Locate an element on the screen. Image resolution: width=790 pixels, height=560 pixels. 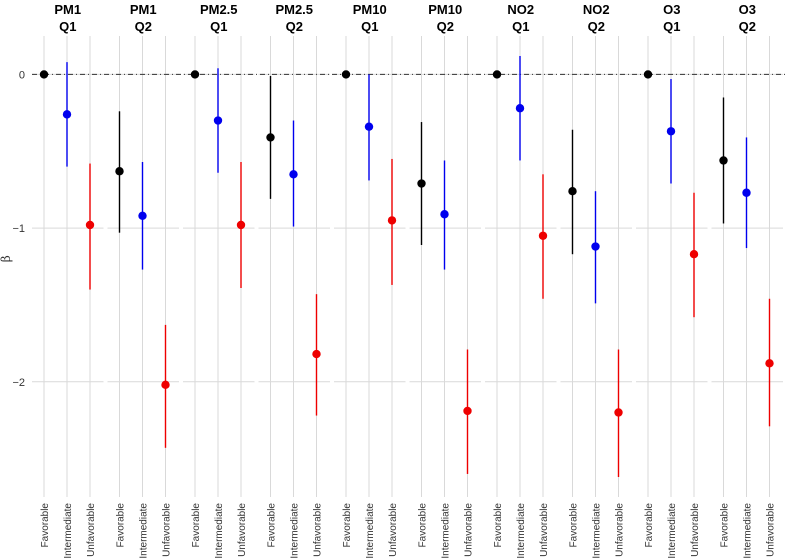
y-axis-label: β is located at coordinates (6, 258).